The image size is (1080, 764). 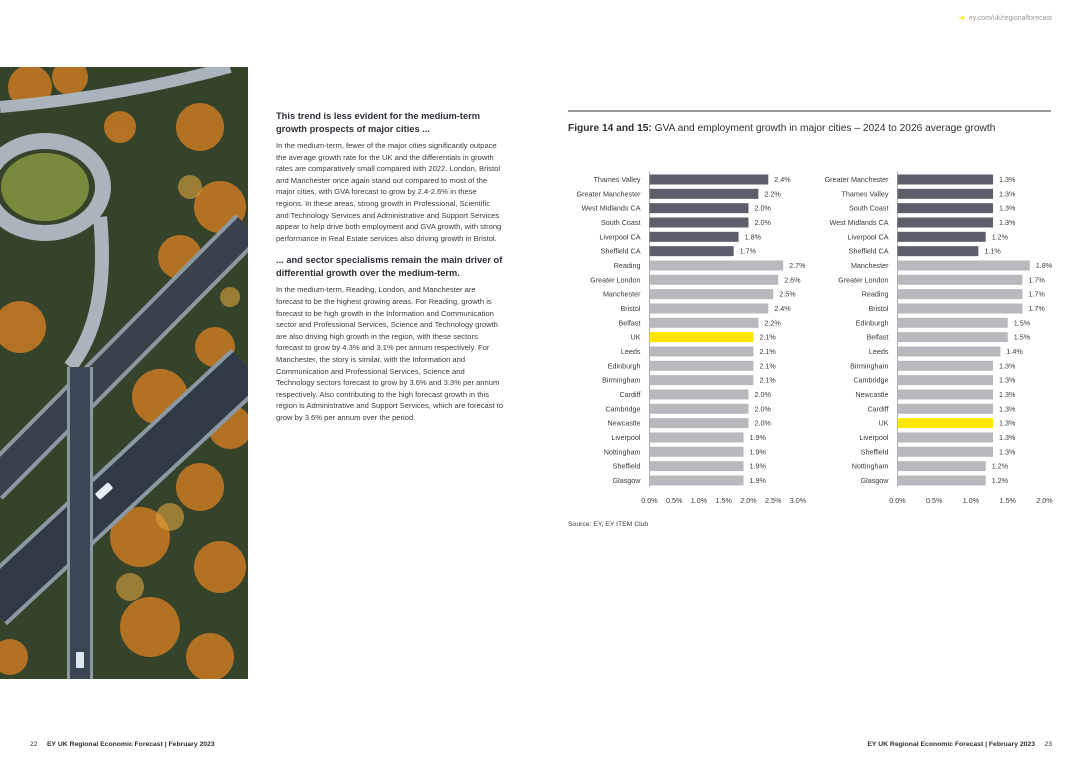 I want to click on category-label: South Coast, so click(x=621, y=222).